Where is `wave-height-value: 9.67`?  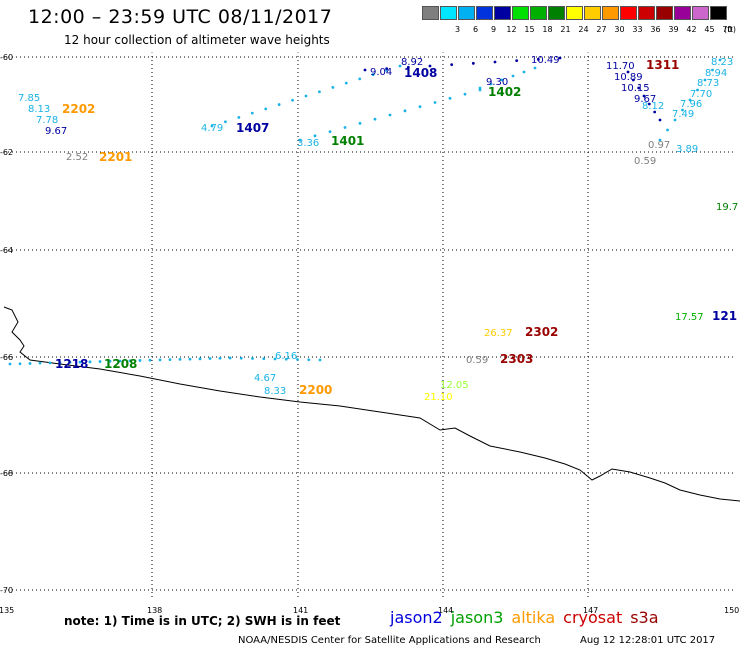 wave-height-value: 9.67 is located at coordinates (56, 131).